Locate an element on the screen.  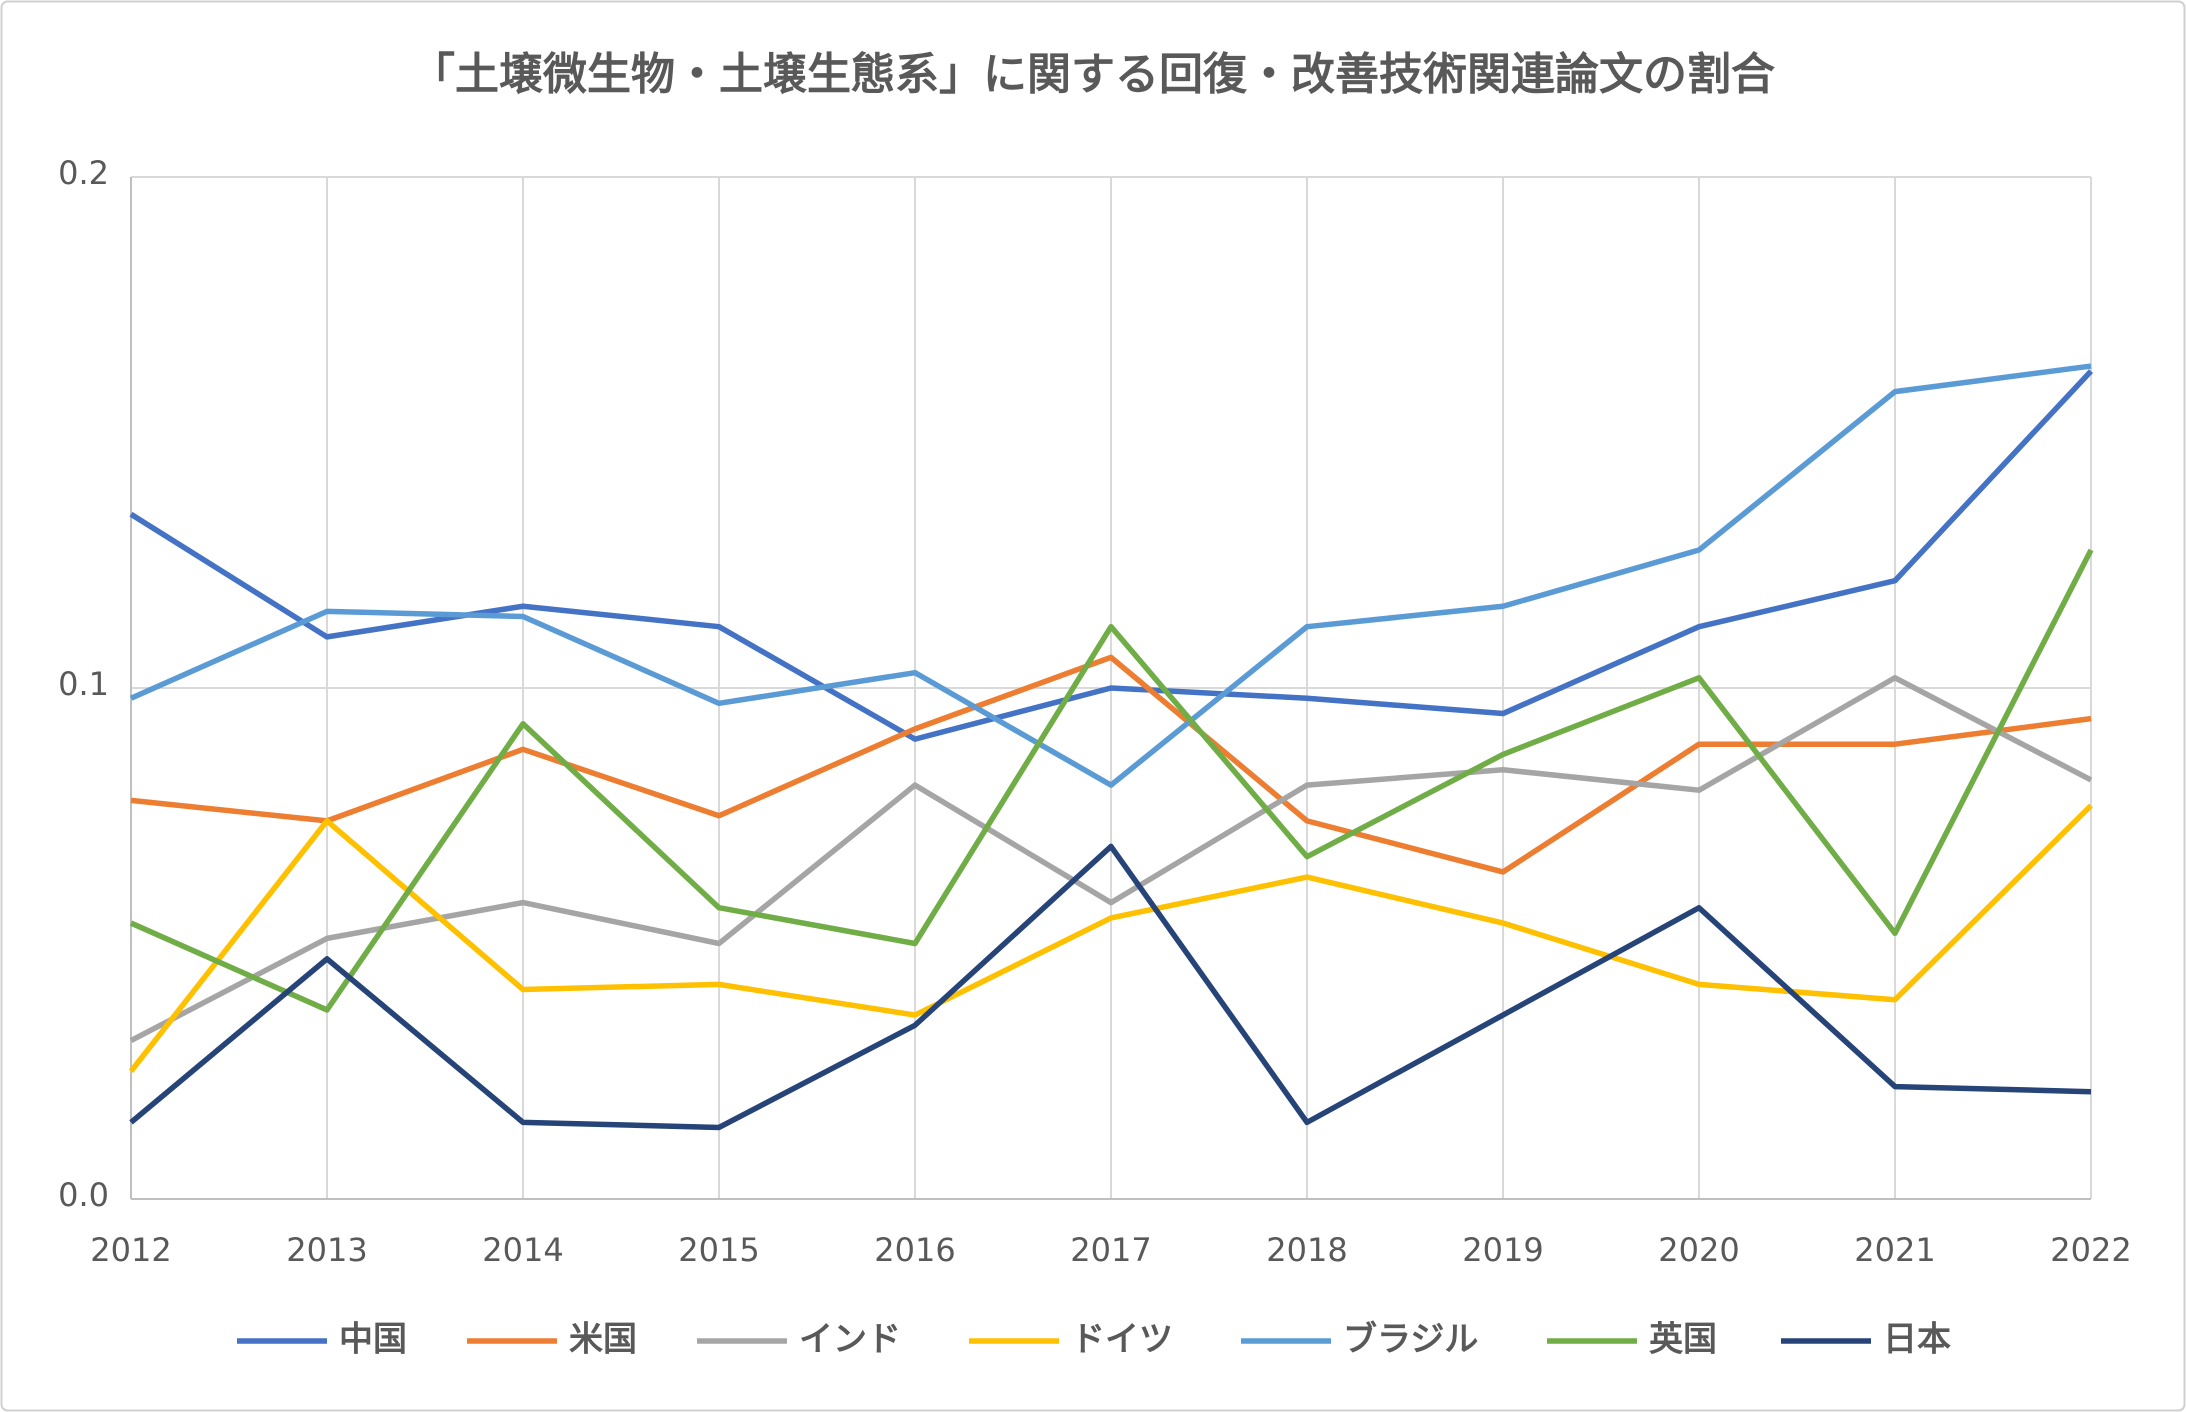
x-tick-label: 2013 is located at coordinates (326, 1250).